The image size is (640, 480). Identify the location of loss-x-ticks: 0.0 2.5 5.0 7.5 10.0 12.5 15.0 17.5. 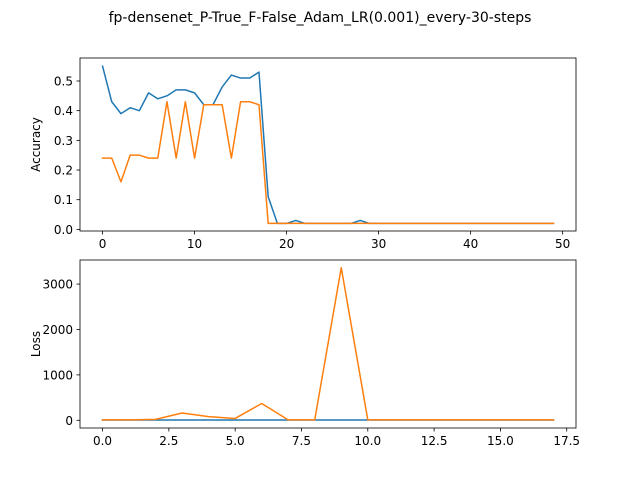
(336, 438).